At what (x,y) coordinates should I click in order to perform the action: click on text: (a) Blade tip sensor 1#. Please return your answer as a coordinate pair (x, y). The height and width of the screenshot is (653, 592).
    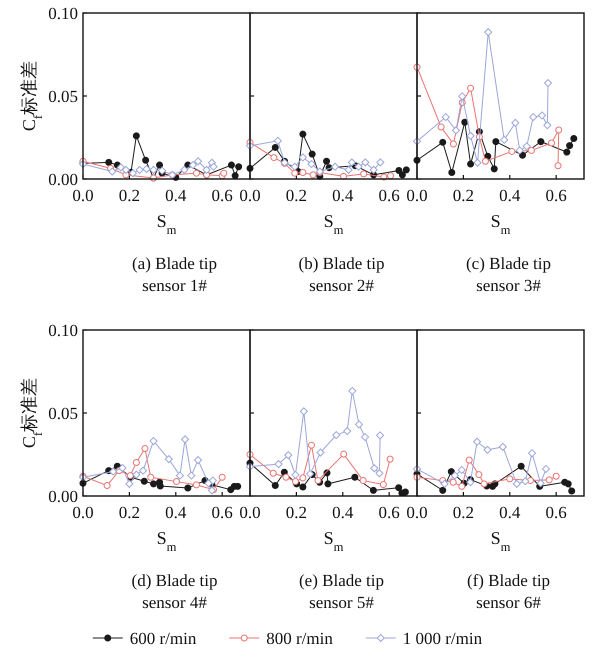
    Looking at the image, I should click on (174, 275).